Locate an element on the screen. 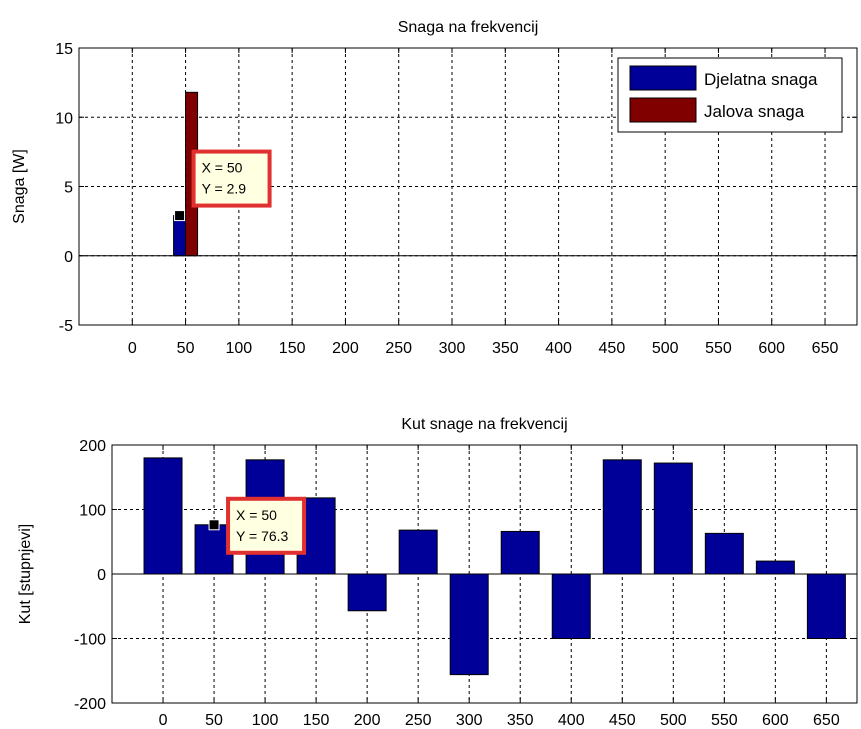  legend-label: Djelatna snaga is located at coordinates (761, 79).